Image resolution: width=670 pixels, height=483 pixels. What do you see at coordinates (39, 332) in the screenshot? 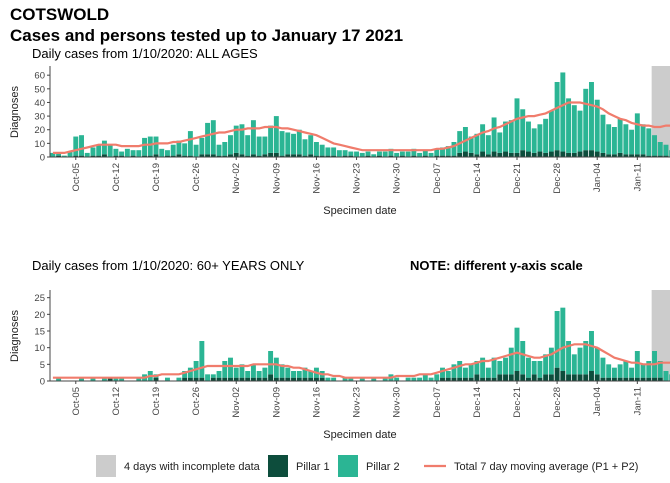
I see `y-tick-label: 15` at bounding box center [39, 332].